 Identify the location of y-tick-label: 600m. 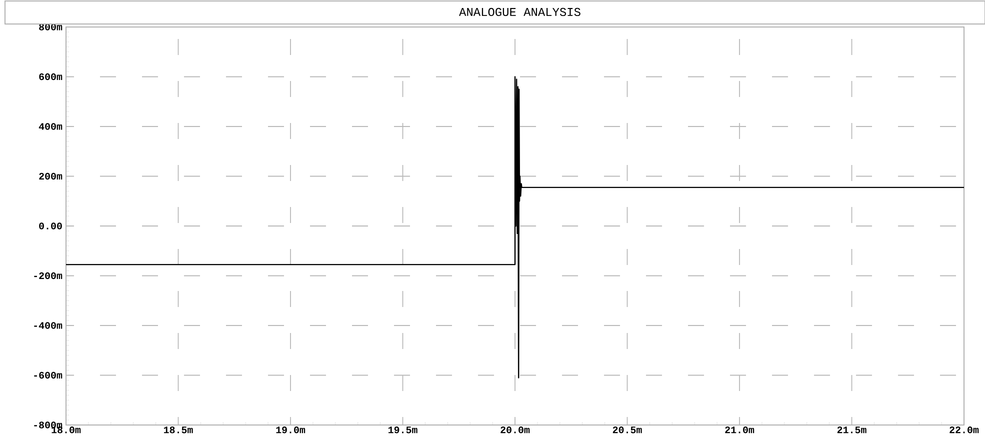
(50, 76).